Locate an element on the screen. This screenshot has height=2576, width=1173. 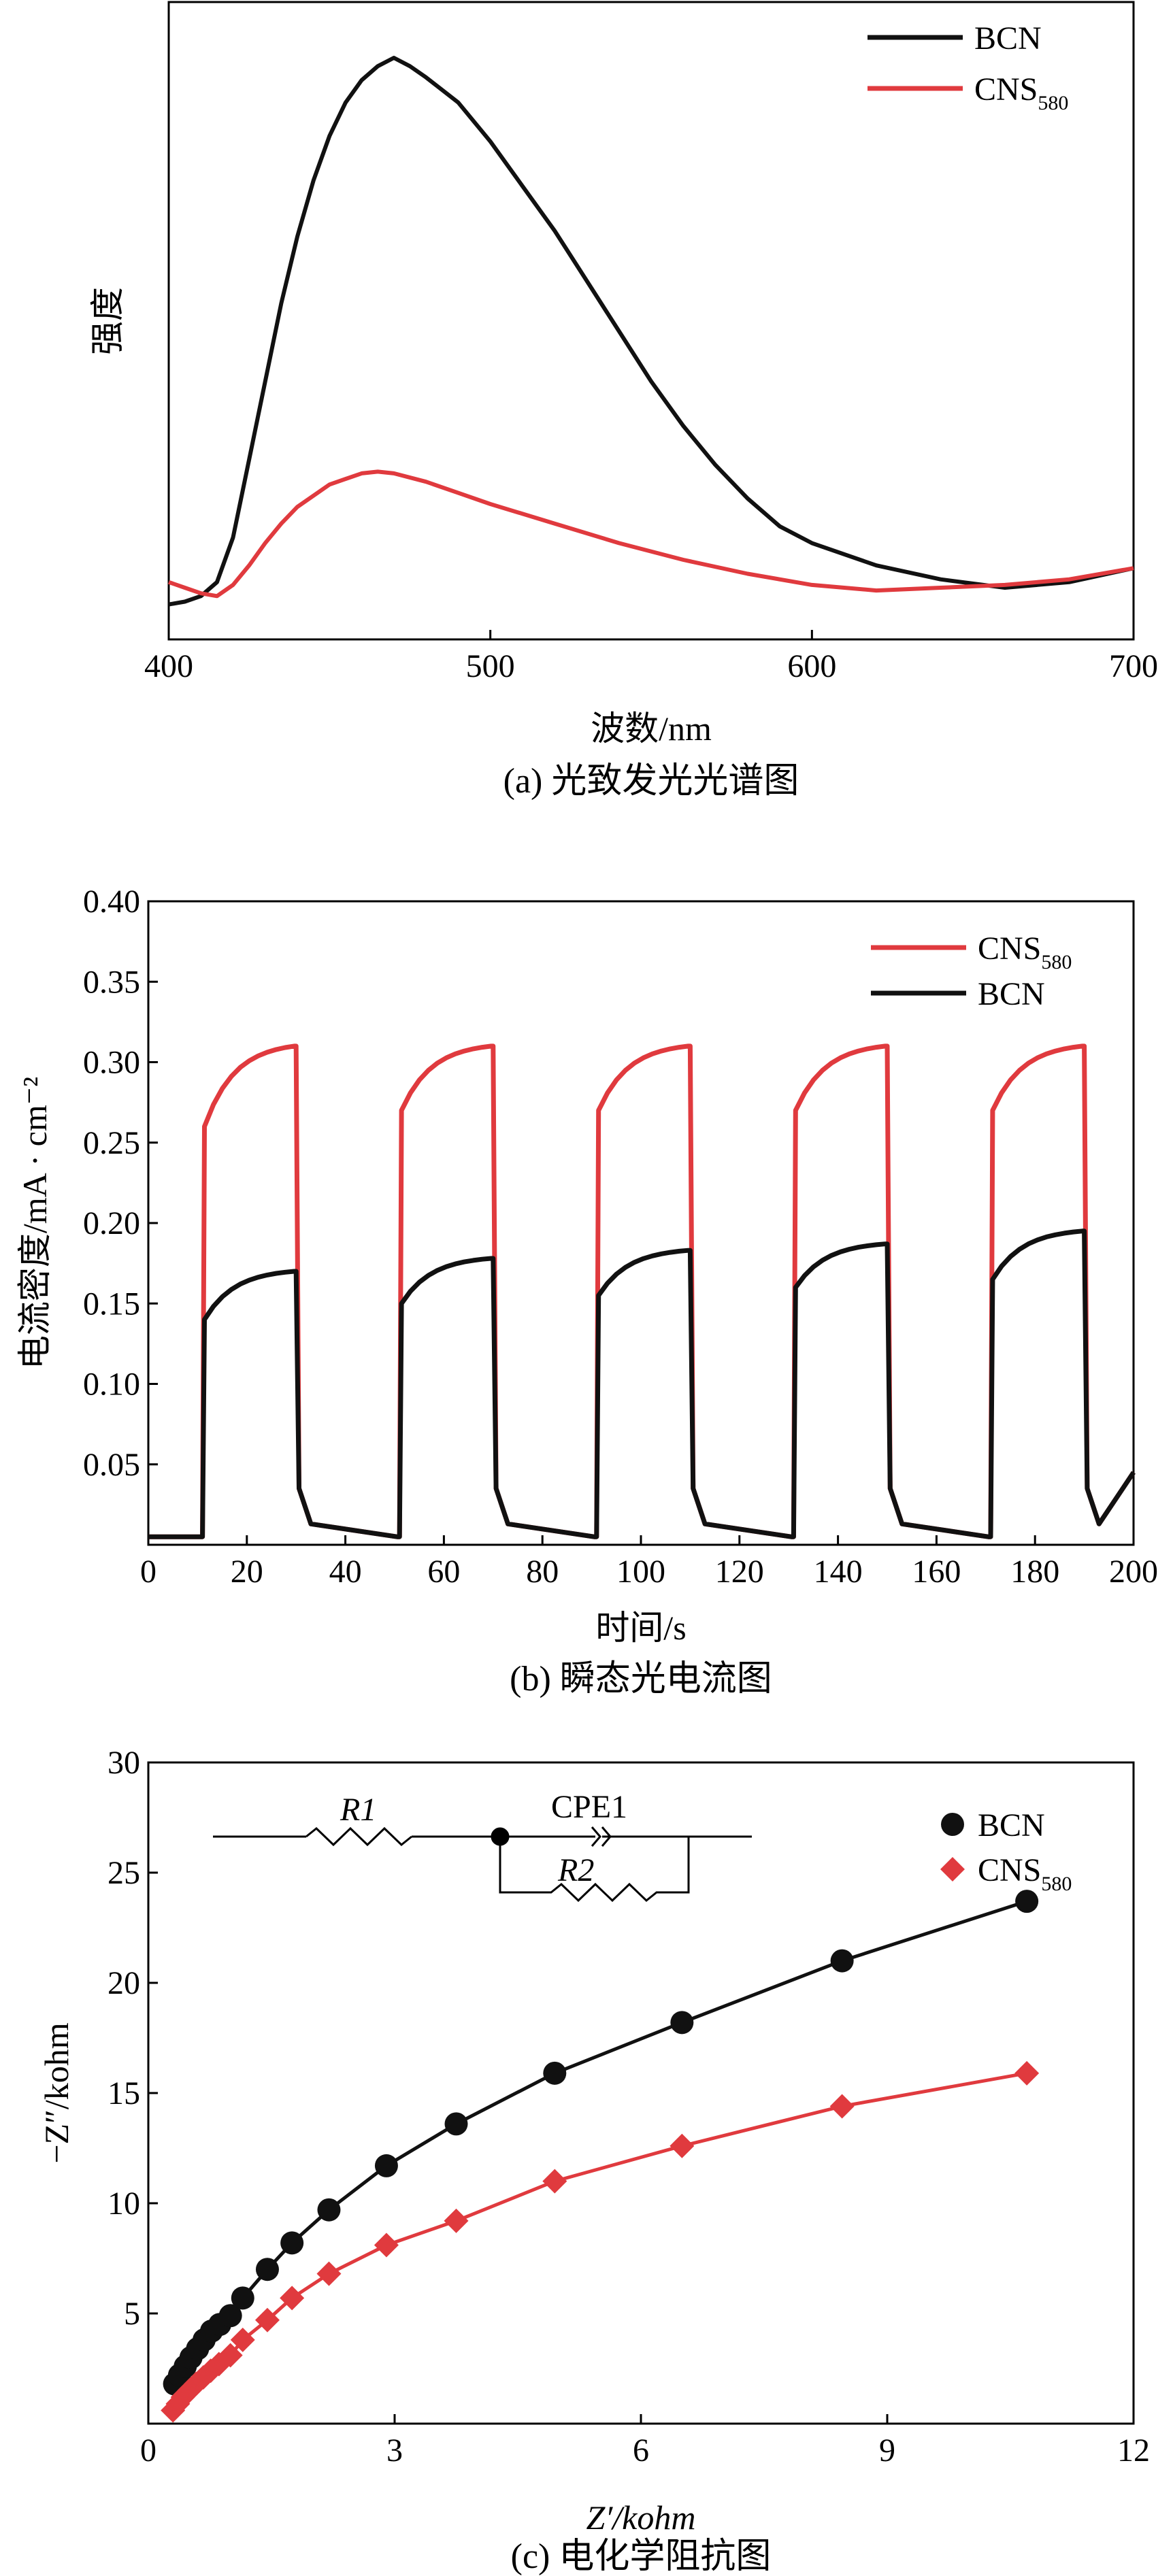
panel-c-y-tick-label: 15 is located at coordinates (124, 2093).